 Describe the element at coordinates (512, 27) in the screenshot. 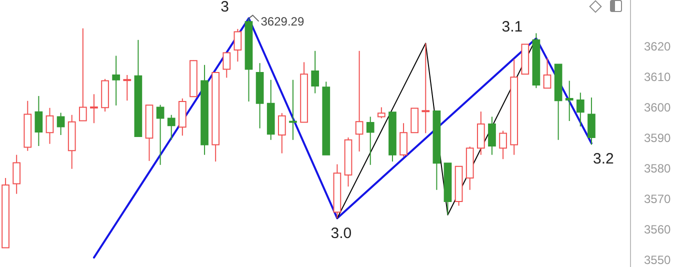

I see `annotation: 3.1` at that location.